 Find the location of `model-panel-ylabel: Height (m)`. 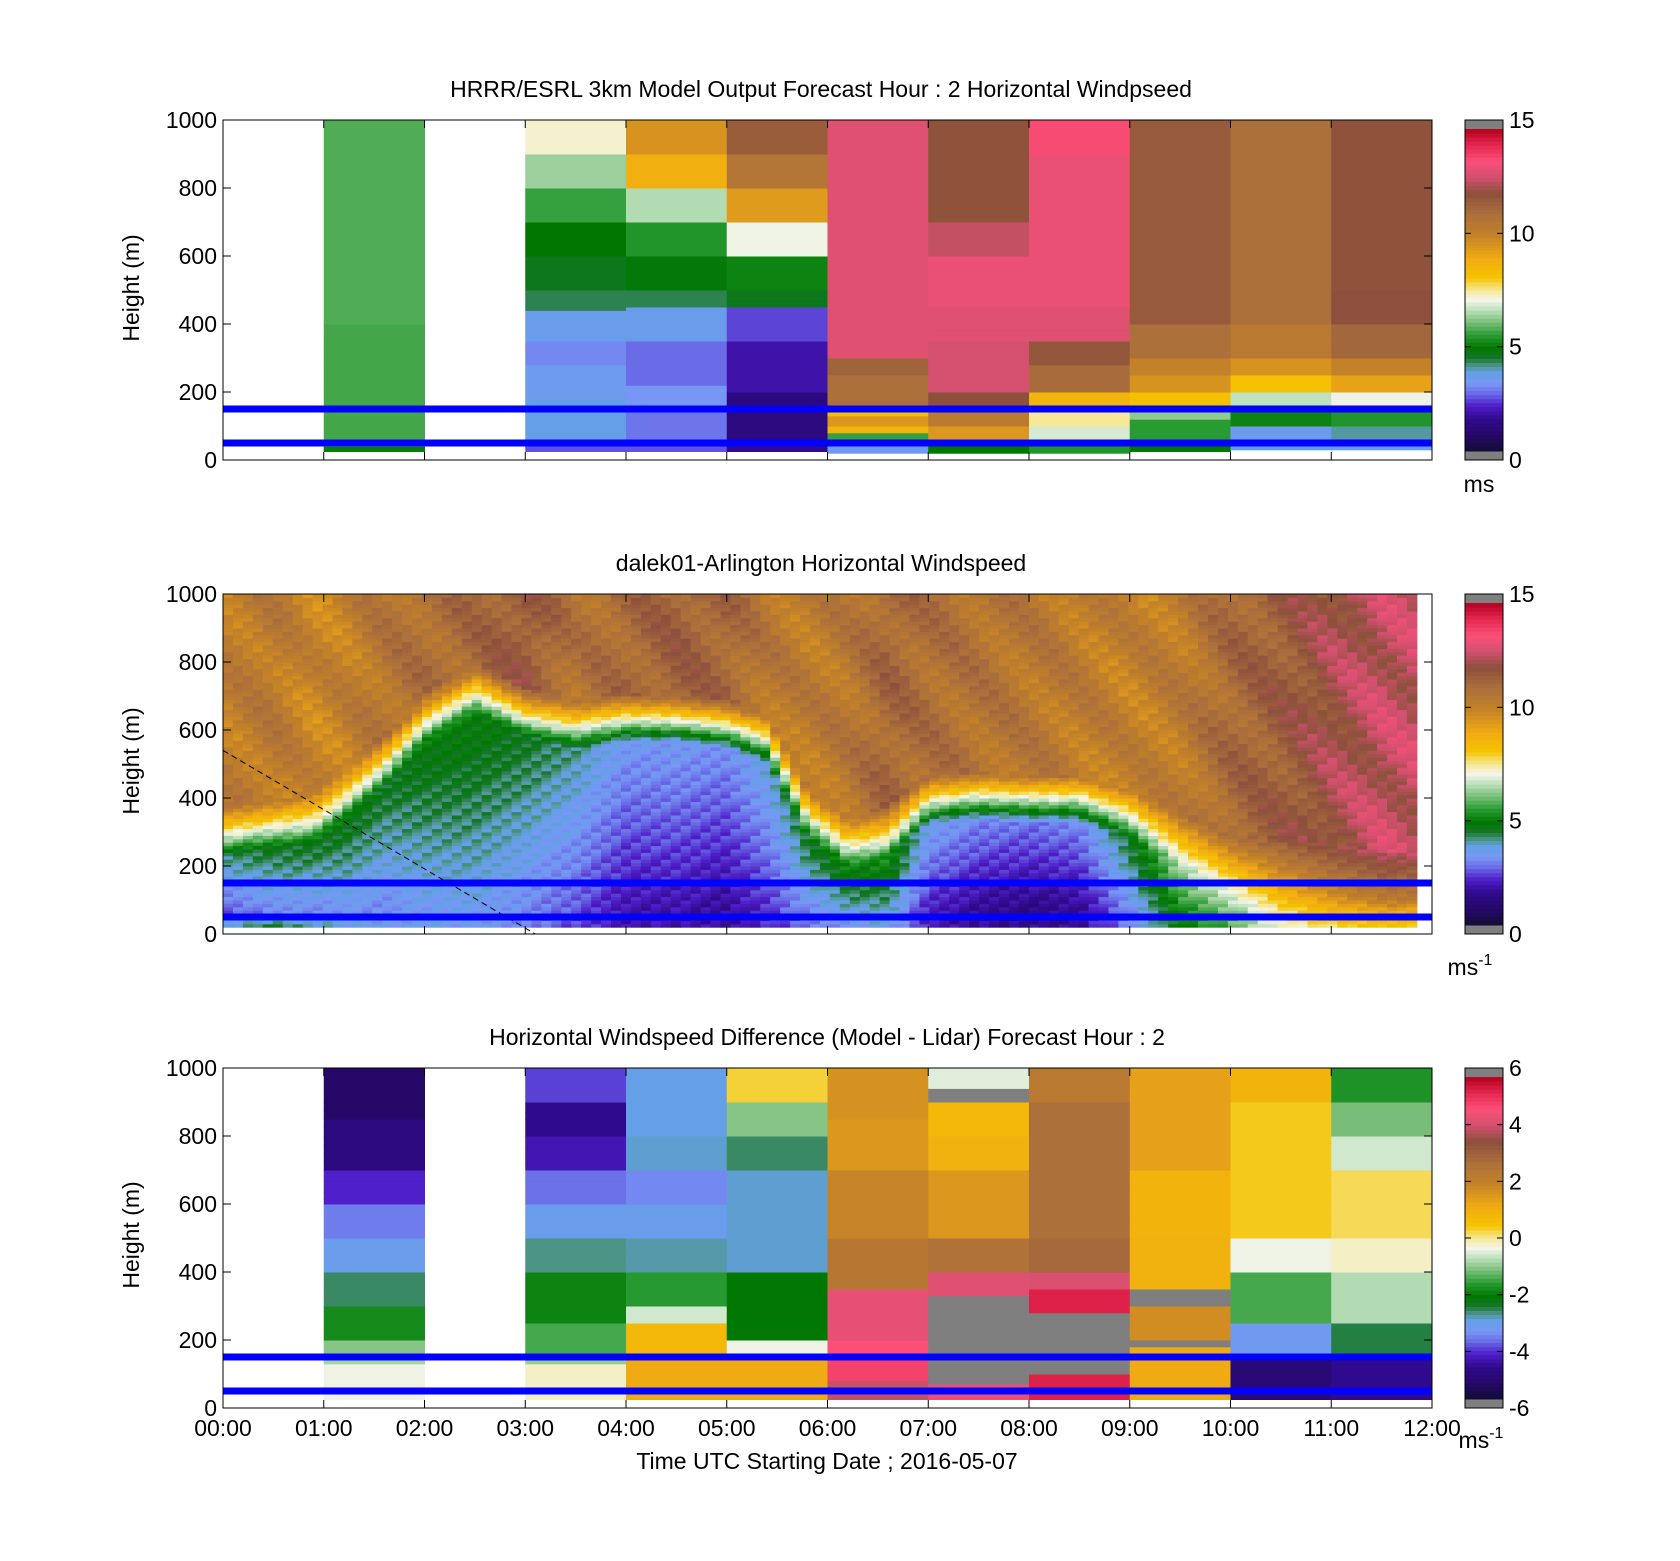

model-panel-ylabel: Height (m) is located at coordinates (131, 287).